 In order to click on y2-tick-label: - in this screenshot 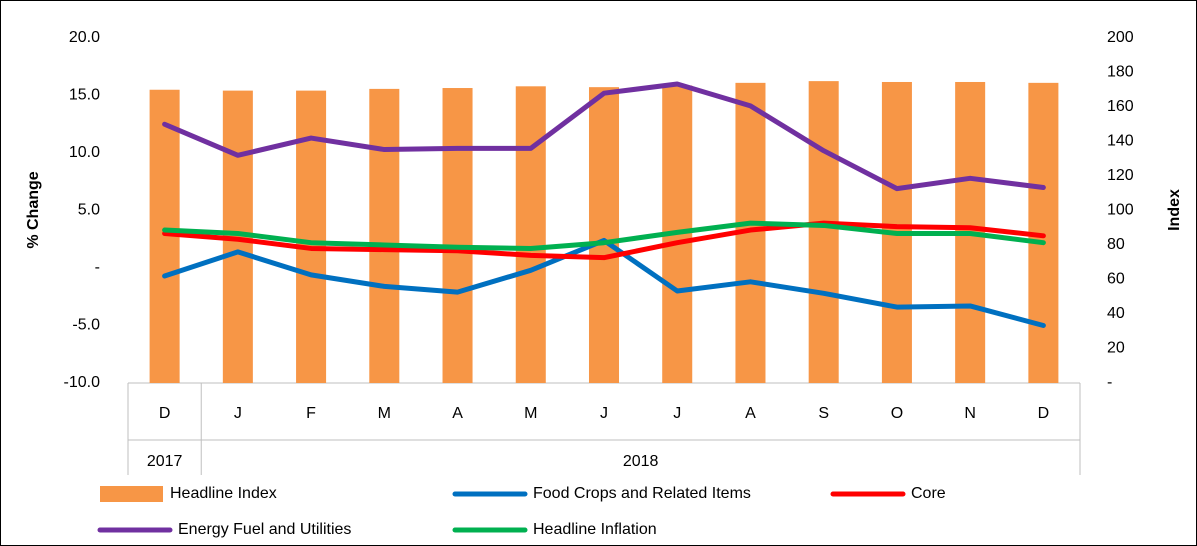, I will do `click(1109, 382)`.